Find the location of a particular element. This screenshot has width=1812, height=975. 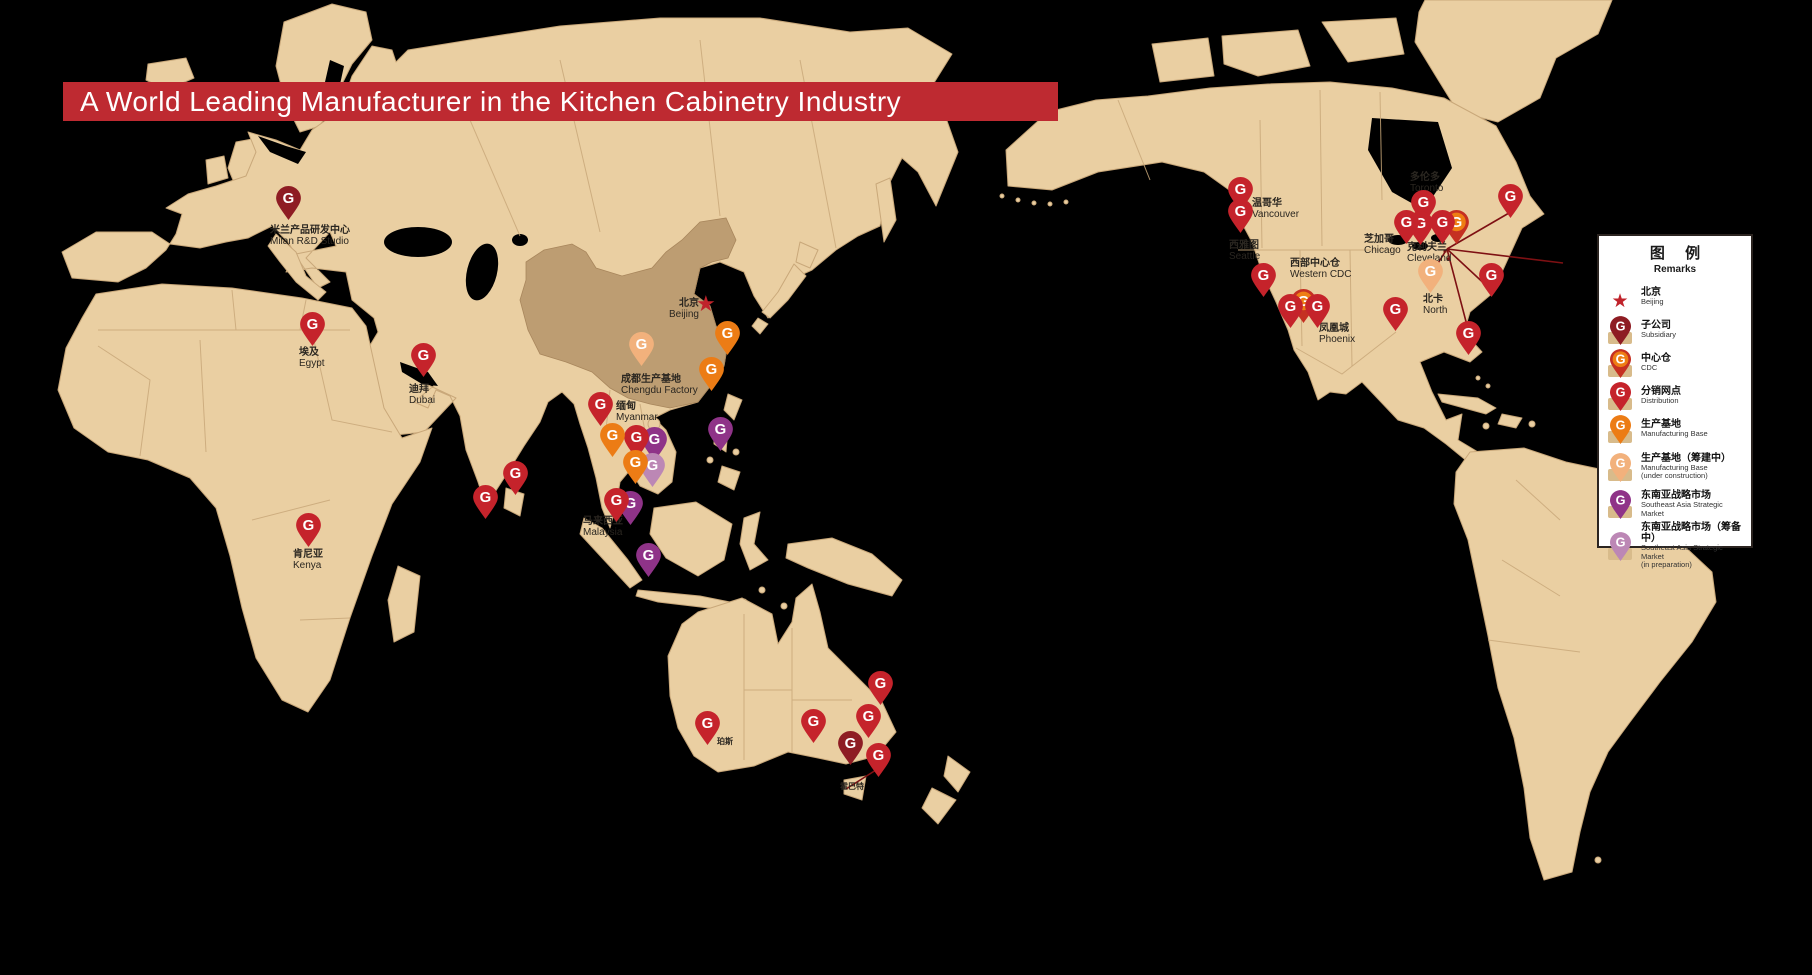

pin-vancouver-1: G is located at coordinates (1240, 194).